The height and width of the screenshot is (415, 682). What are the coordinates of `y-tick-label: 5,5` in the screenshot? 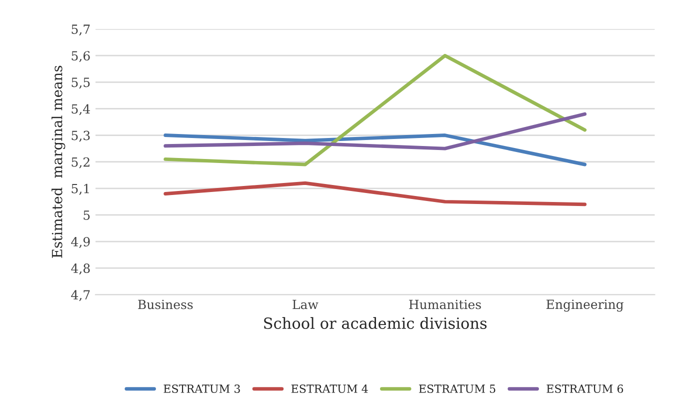 It's located at (81, 83).